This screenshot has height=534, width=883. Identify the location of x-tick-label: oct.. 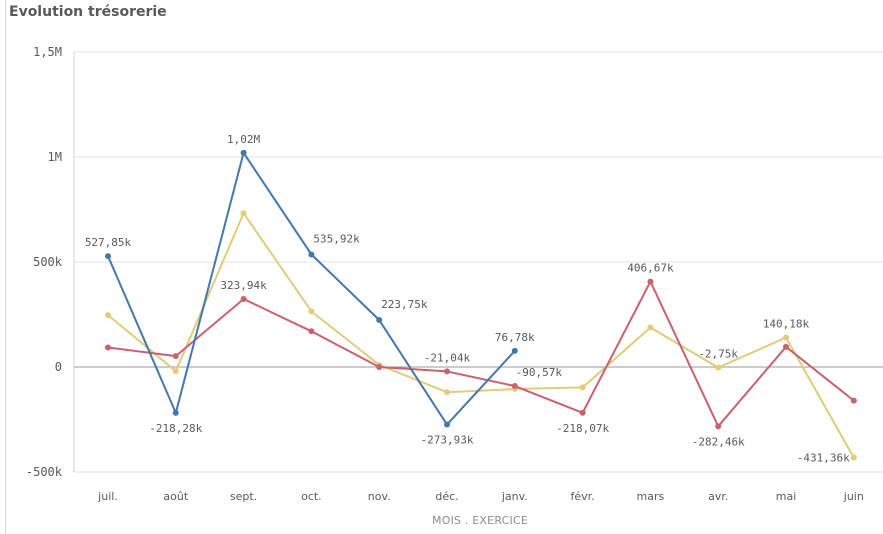
(311, 496).